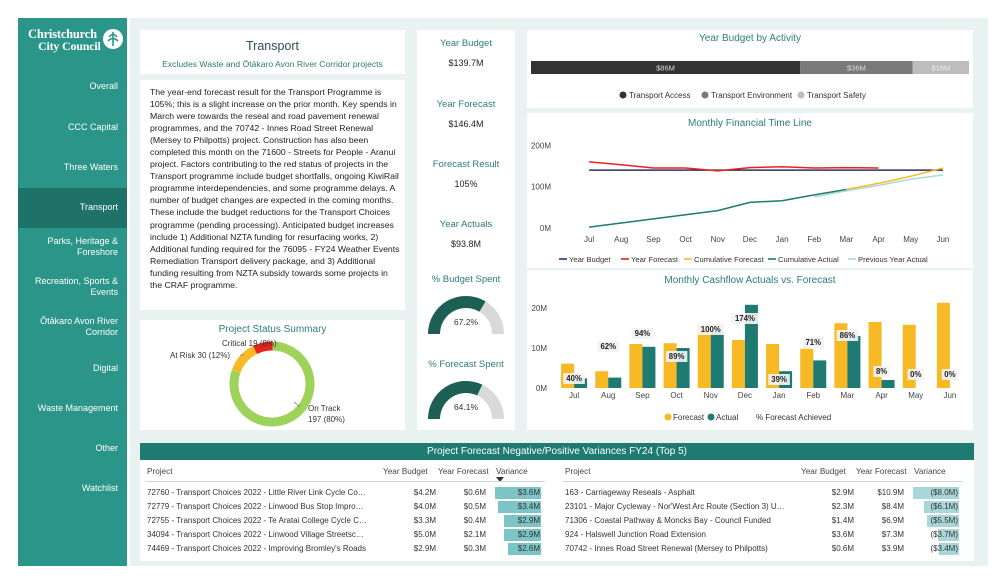  Describe the element at coordinates (685, 239) in the screenshot. I see `x-tick-label: Oct` at that location.